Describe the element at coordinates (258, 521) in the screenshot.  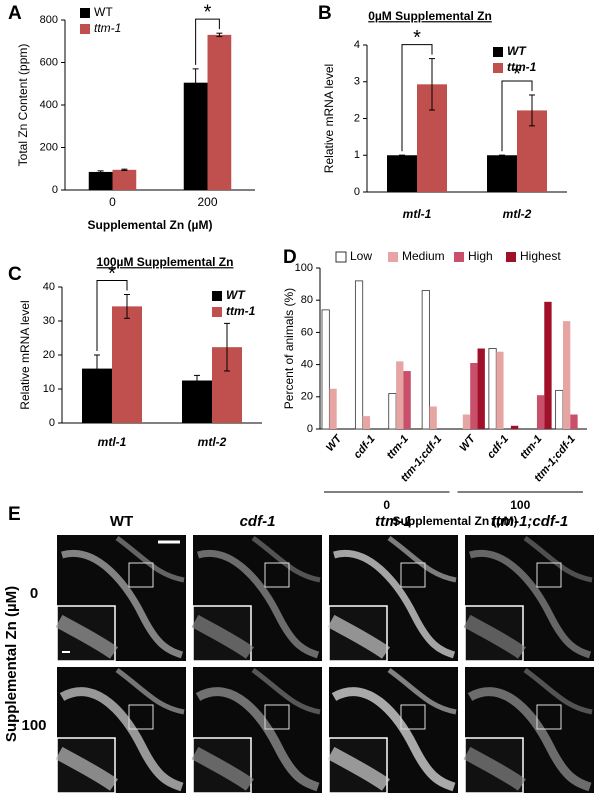
I see `column-header: cdf-1` at that location.